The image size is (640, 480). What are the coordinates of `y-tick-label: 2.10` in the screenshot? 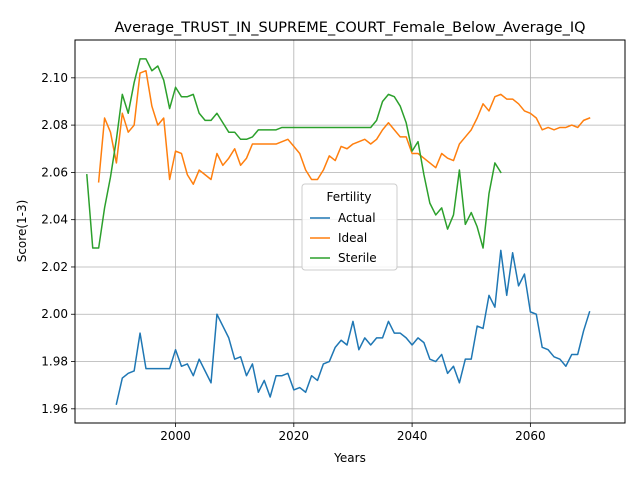 It's located at (54, 78).